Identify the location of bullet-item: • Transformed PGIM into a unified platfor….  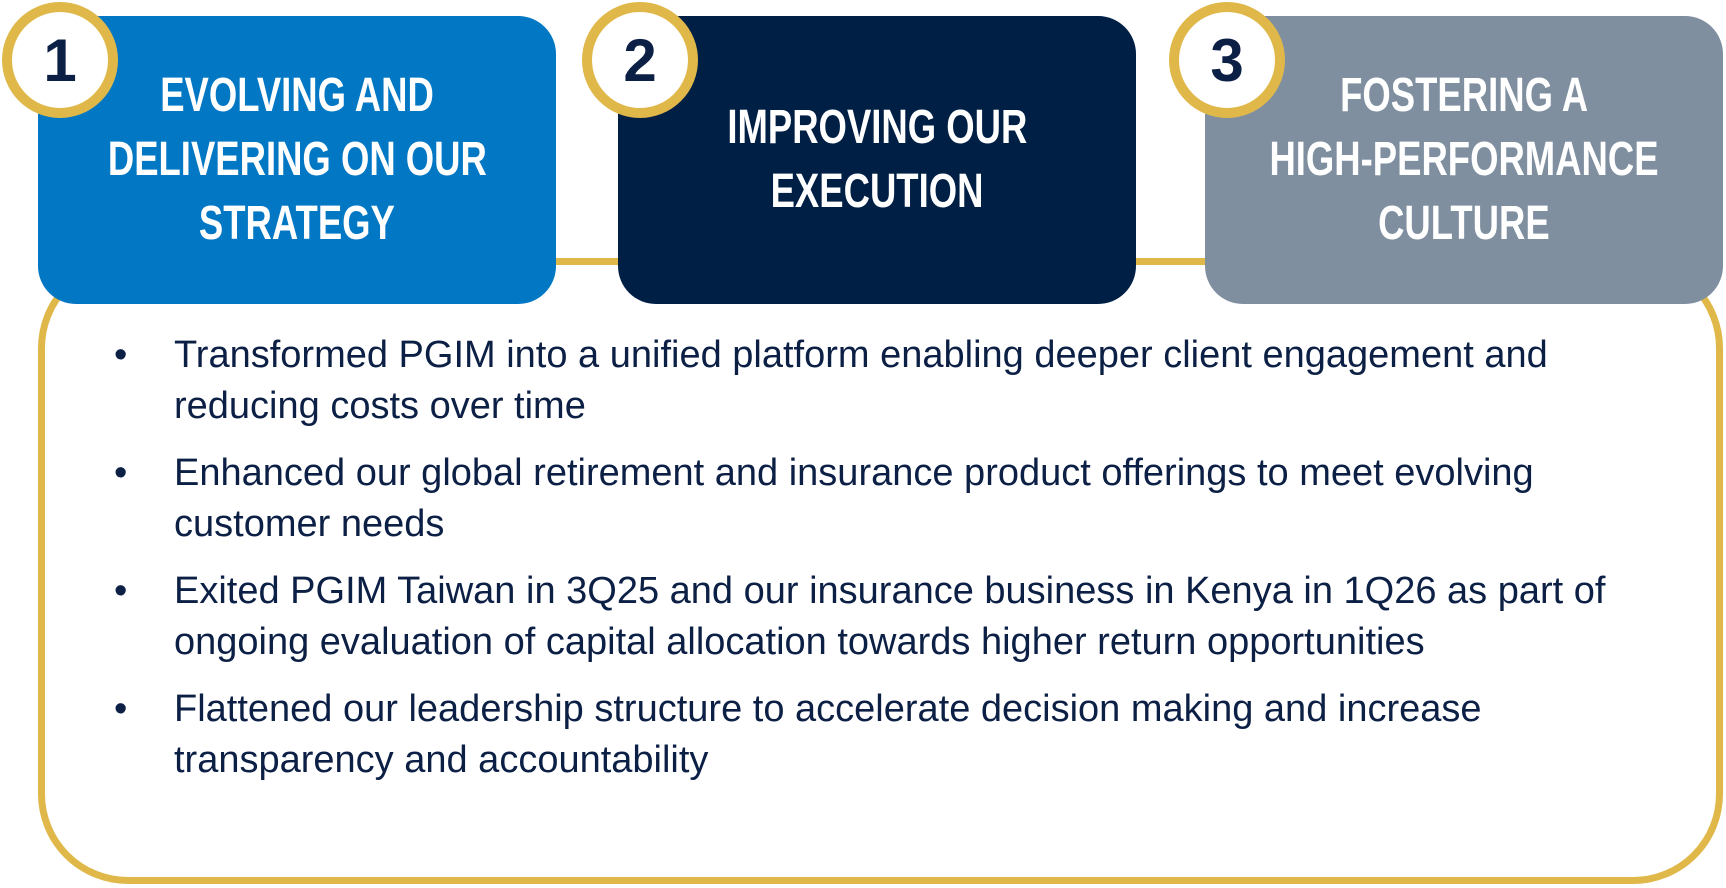
(880, 381).